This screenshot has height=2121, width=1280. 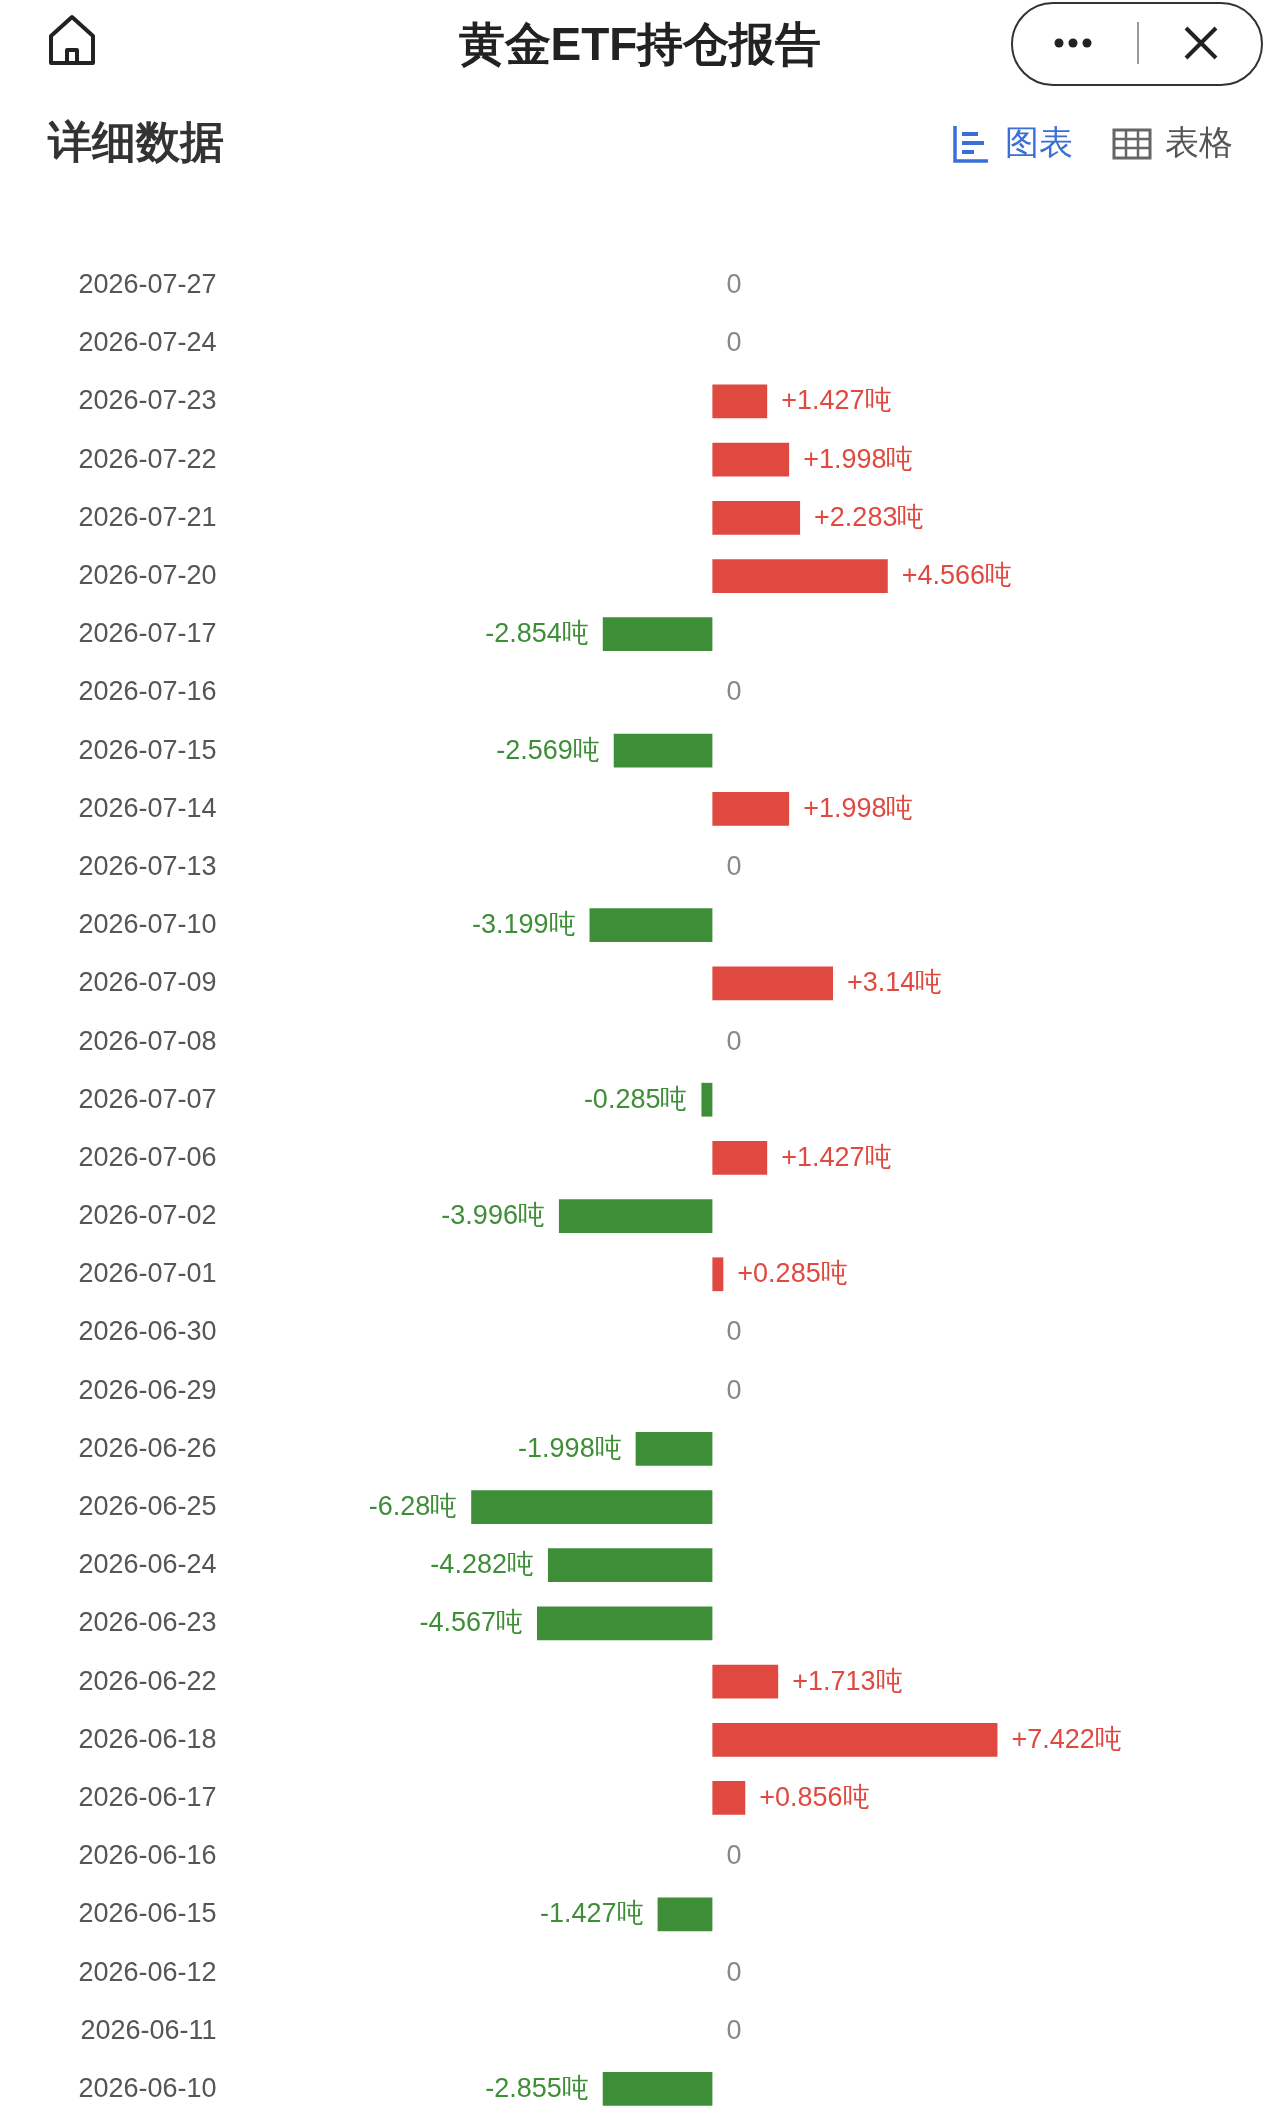 What do you see at coordinates (1039, 142) in the screenshot?
I see `text: 图表` at bounding box center [1039, 142].